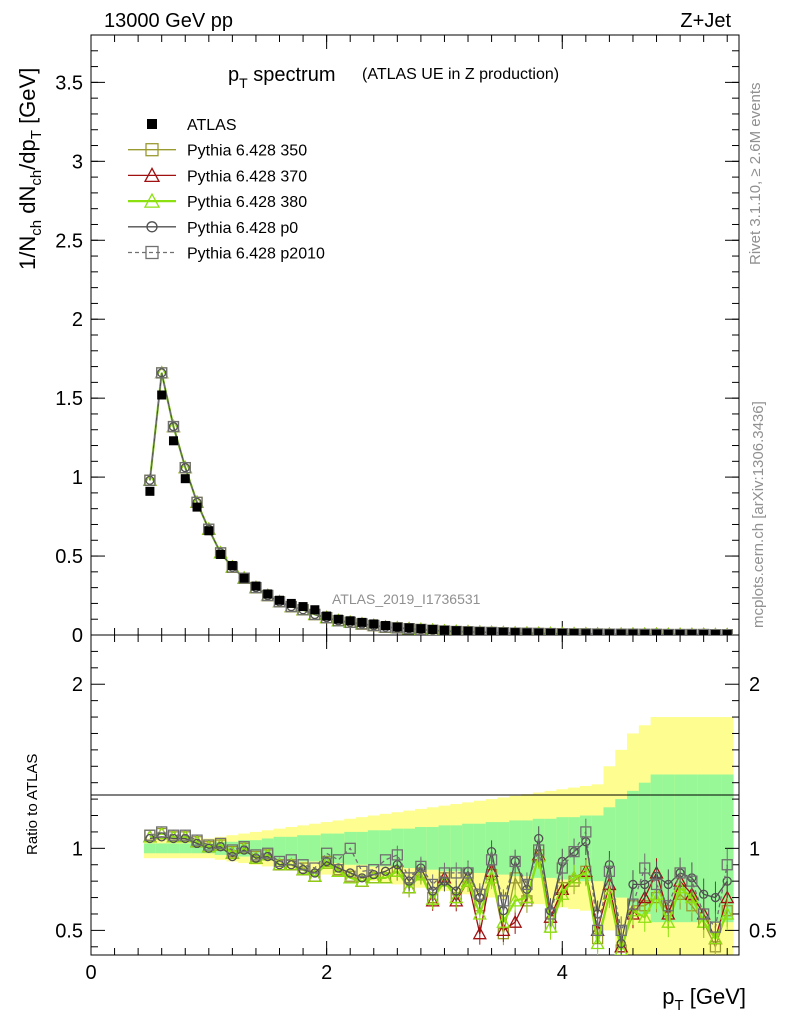  What do you see at coordinates (393, 77) in the screenshot?
I see `plot-title: pT spectrum (ATLAS UE in Z production)` at bounding box center [393, 77].